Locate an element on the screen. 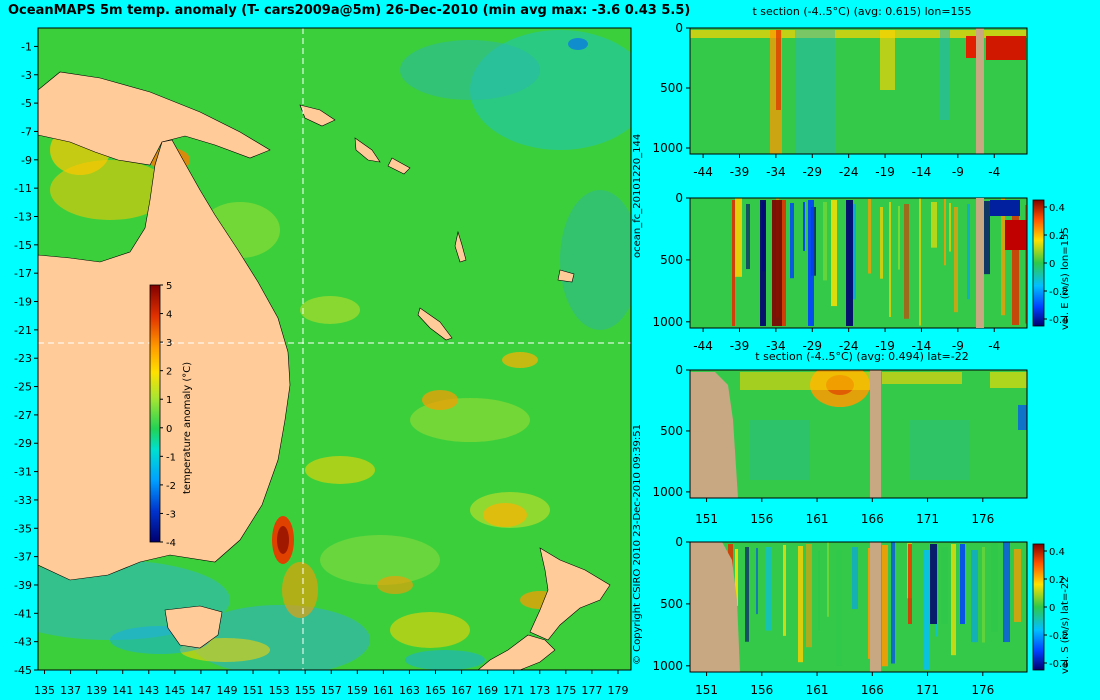 The image size is (1100, 700). section-1-ytick-label: 0 is located at coordinates (679, 28).